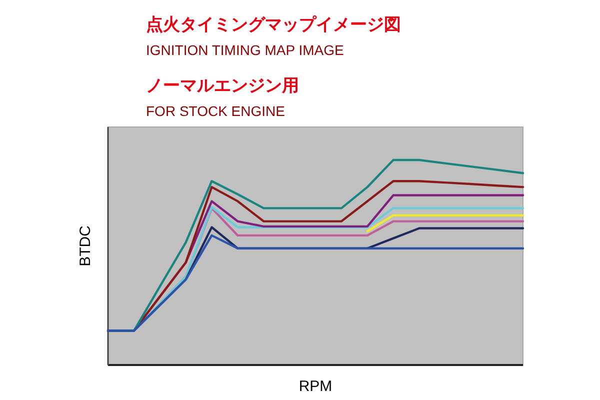 The height and width of the screenshot is (400, 600). I want to click on y-axis-title: BTDC, so click(85, 245).